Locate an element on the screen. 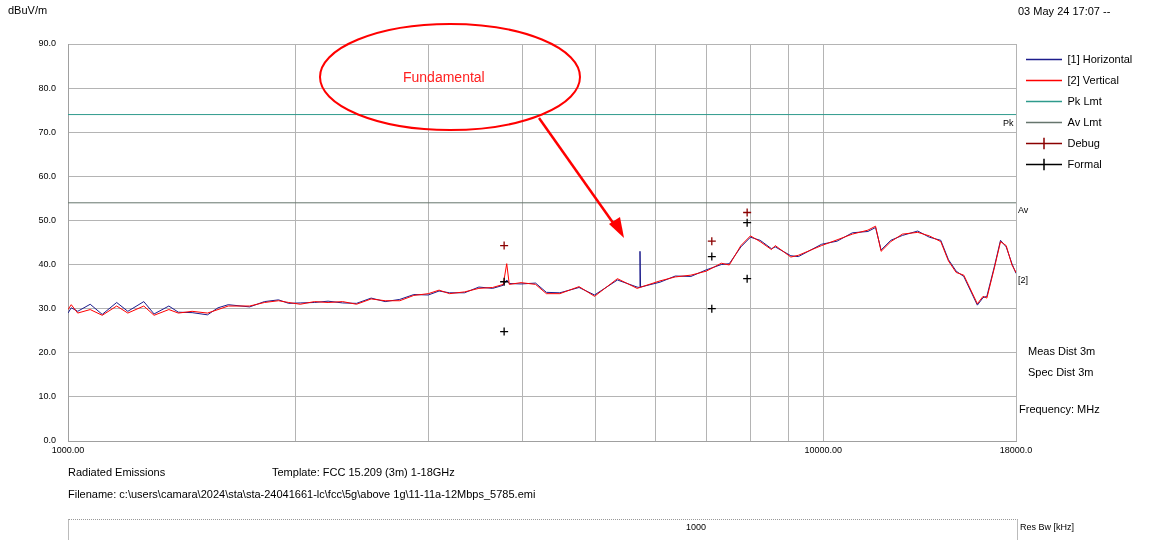 Image resolution: width=1164 pixels, height=540 pixels. x-tick-label: 10000.00 is located at coordinates (823, 449).